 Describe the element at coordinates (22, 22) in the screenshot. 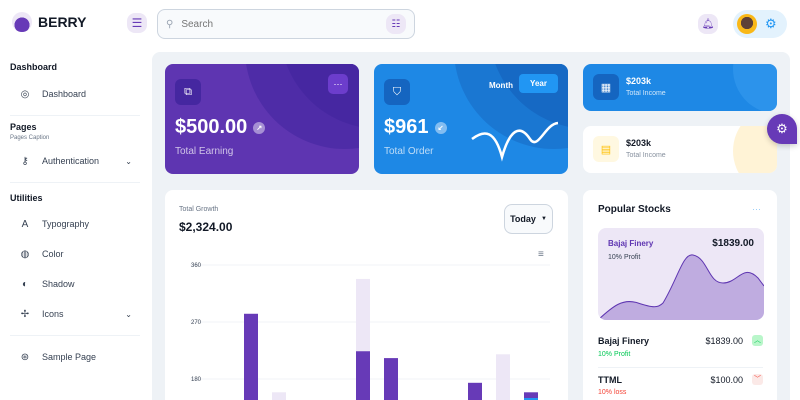

I see `berry-logo-icon` at that location.